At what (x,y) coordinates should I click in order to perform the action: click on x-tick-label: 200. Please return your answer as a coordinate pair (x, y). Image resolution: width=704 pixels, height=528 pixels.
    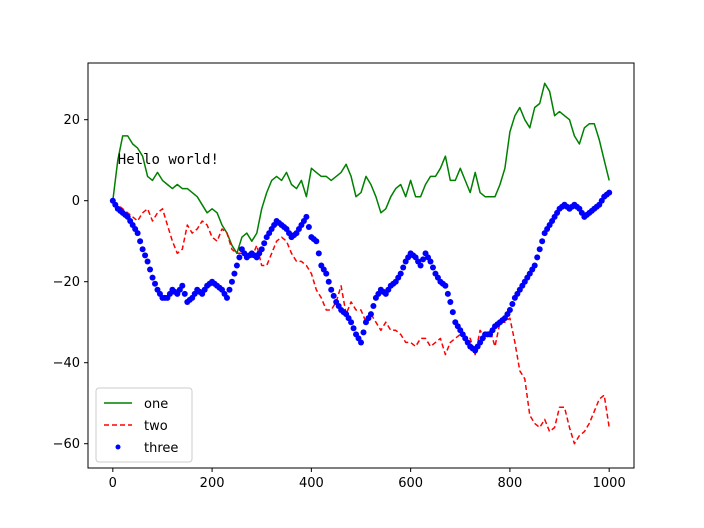
    Looking at the image, I should click on (212, 483).